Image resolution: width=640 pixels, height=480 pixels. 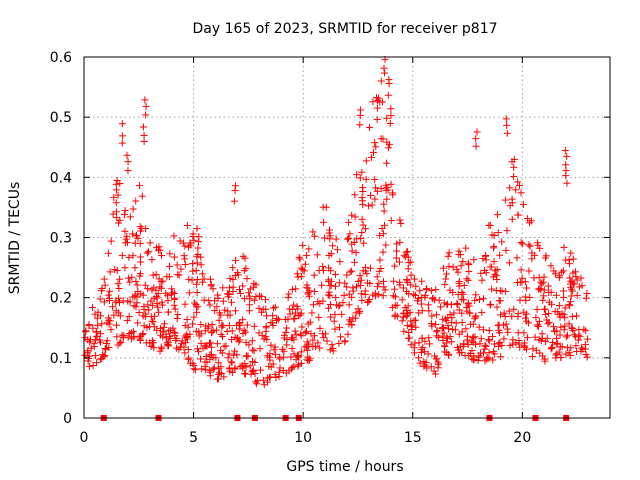 What do you see at coordinates (303, 438) in the screenshot?
I see `x-tick-label: 10` at bounding box center [303, 438].